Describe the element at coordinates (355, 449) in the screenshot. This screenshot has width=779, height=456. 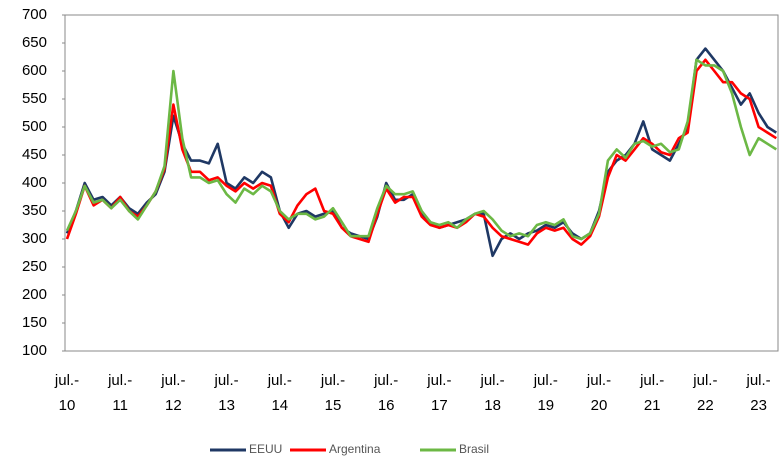
I see `legend-label: Argentina` at that location.